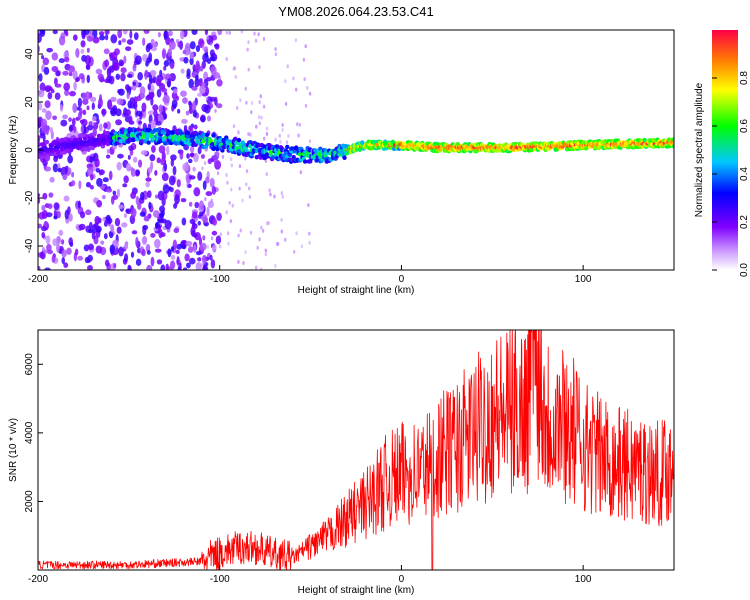 The image size is (750, 600). Describe the element at coordinates (29, 150) in the screenshot. I see `y-tick-label: 0` at that location.